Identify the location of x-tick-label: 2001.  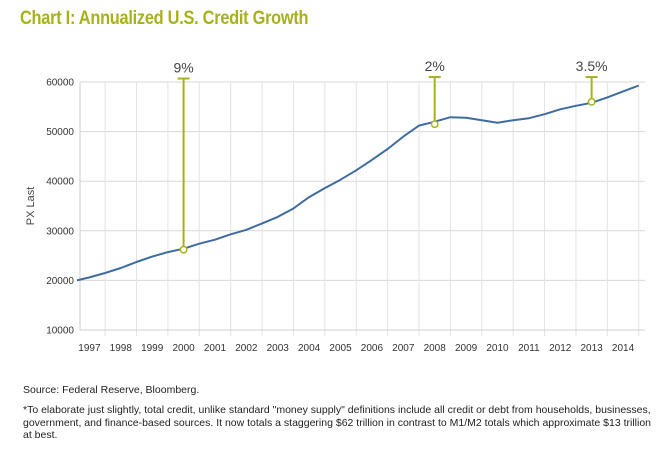
(215, 348).